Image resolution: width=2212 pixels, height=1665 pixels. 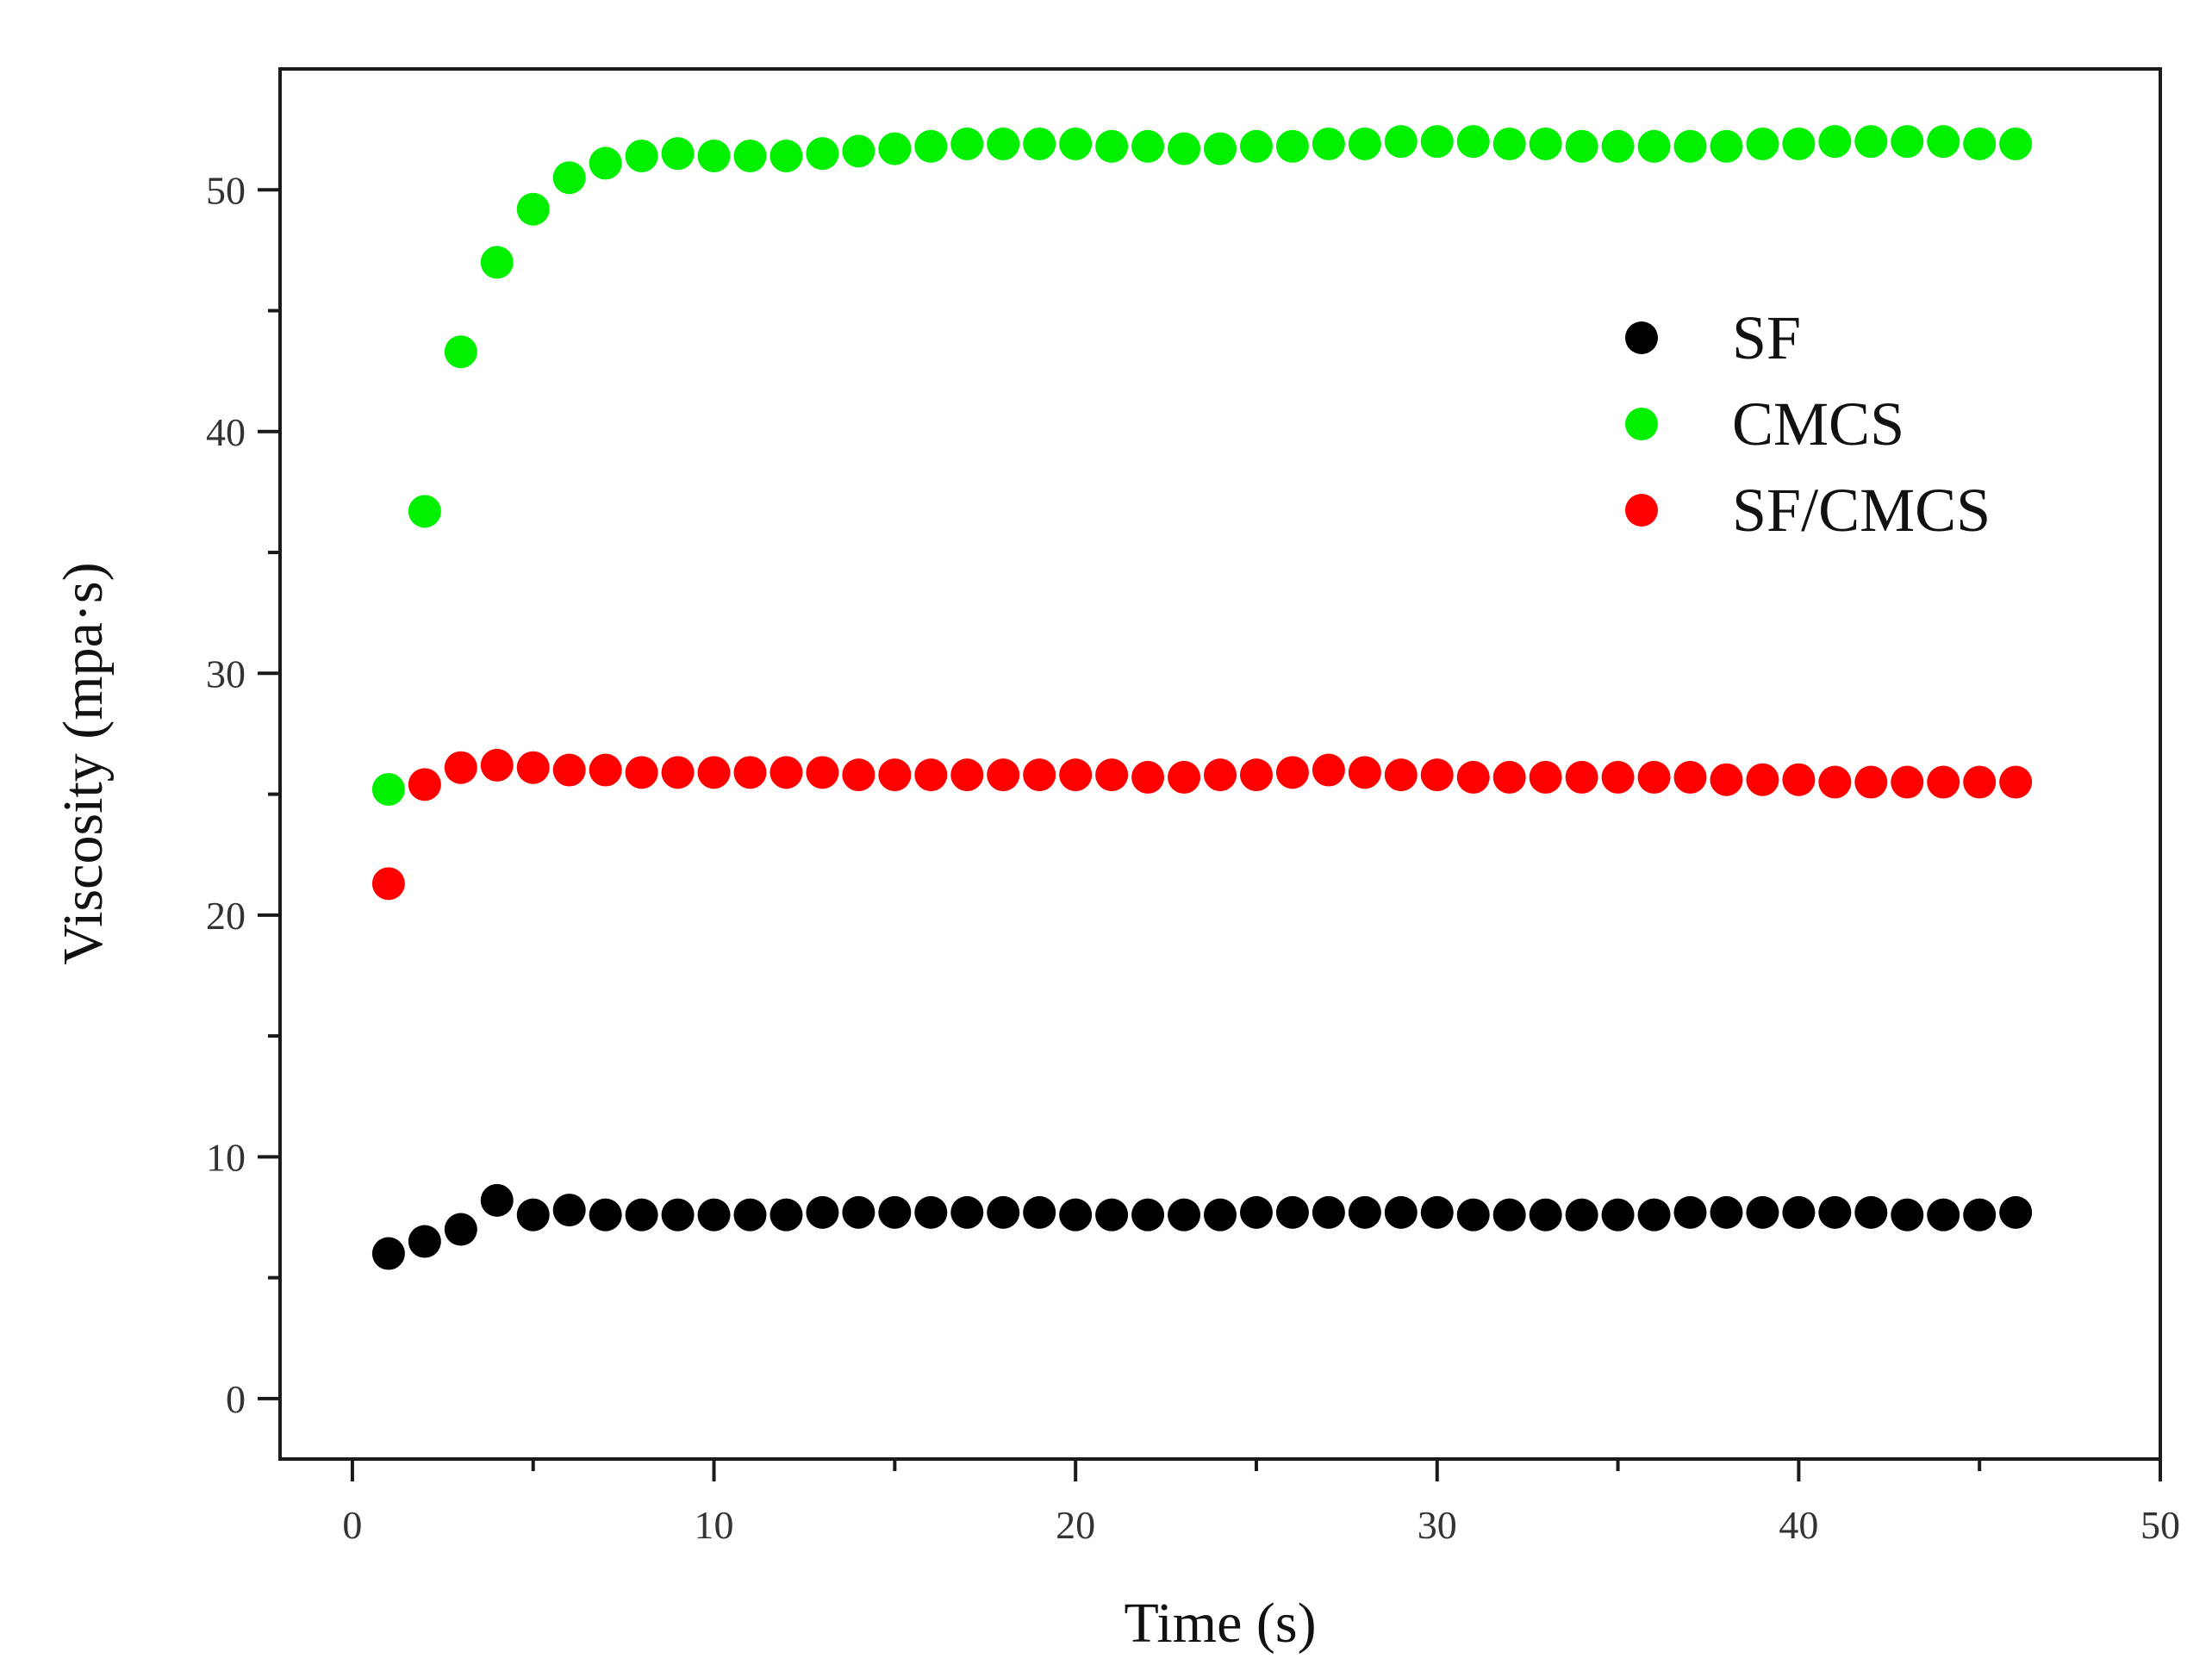 What do you see at coordinates (1818, 424) in the screenshot?
I see `legend-label: CMCS` at bounding box center [1818, 424].